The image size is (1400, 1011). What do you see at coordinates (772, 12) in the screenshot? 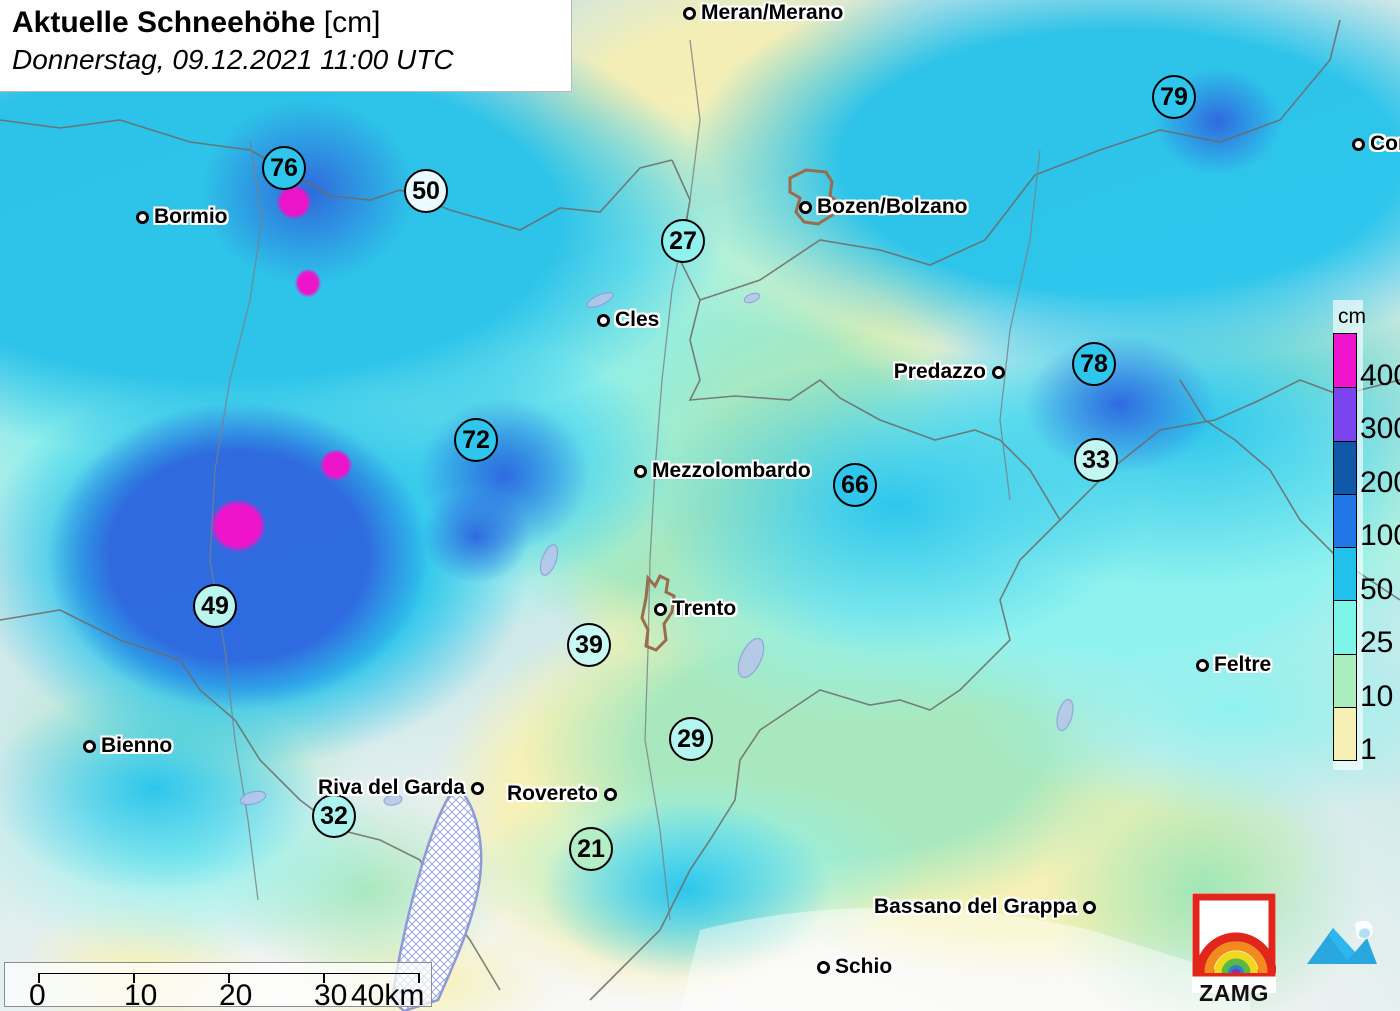
I see `city-name-text: Meran/Merano` at bounding box center [772, 12].